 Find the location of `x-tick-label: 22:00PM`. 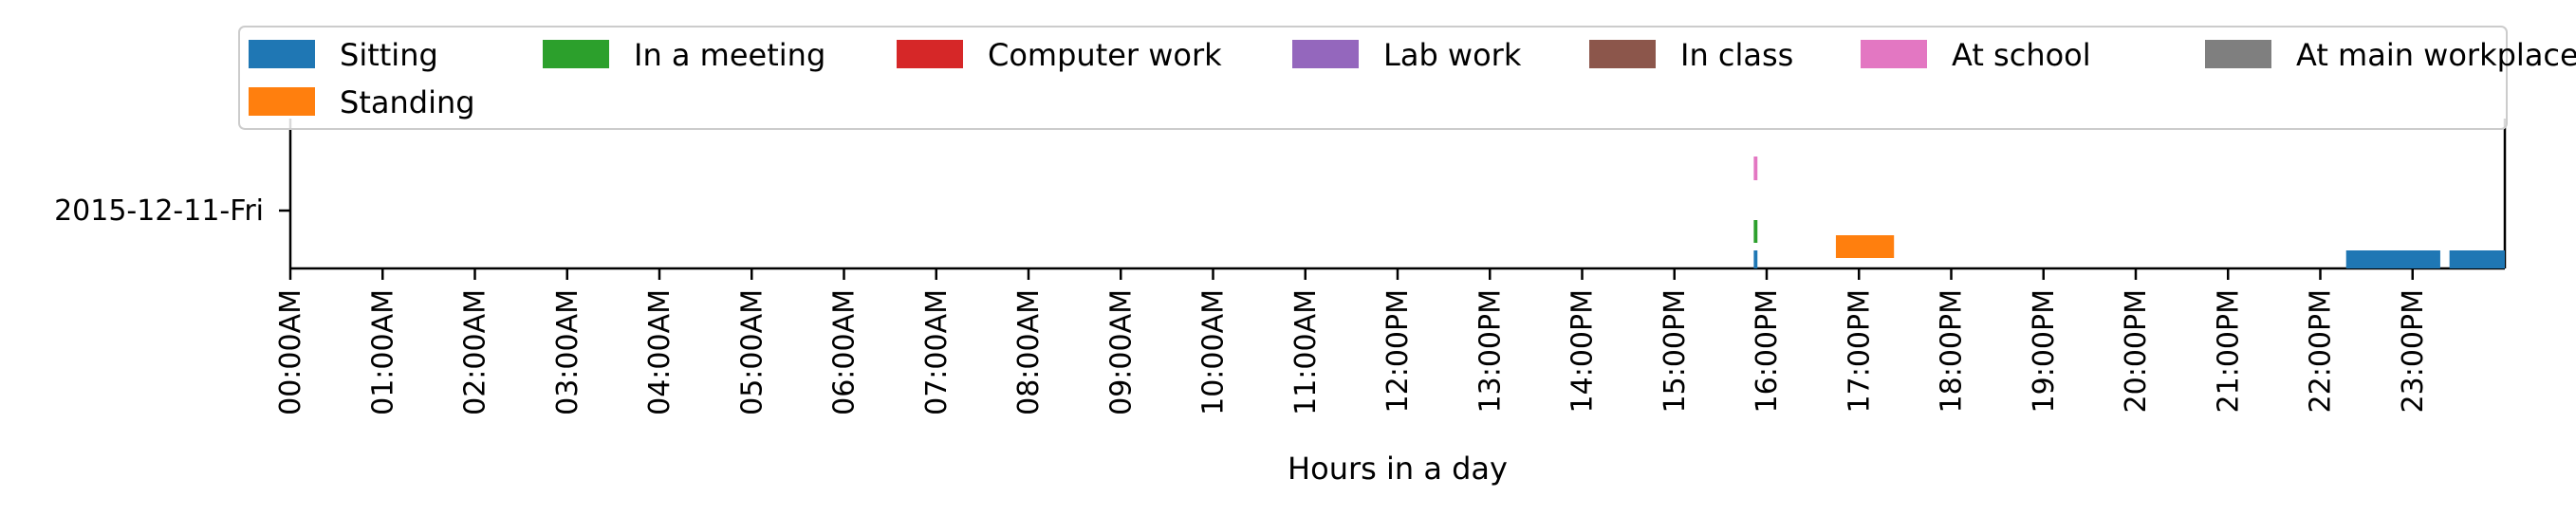

x-tick-label: 22:00PM is located at coordinates (2321, 351).